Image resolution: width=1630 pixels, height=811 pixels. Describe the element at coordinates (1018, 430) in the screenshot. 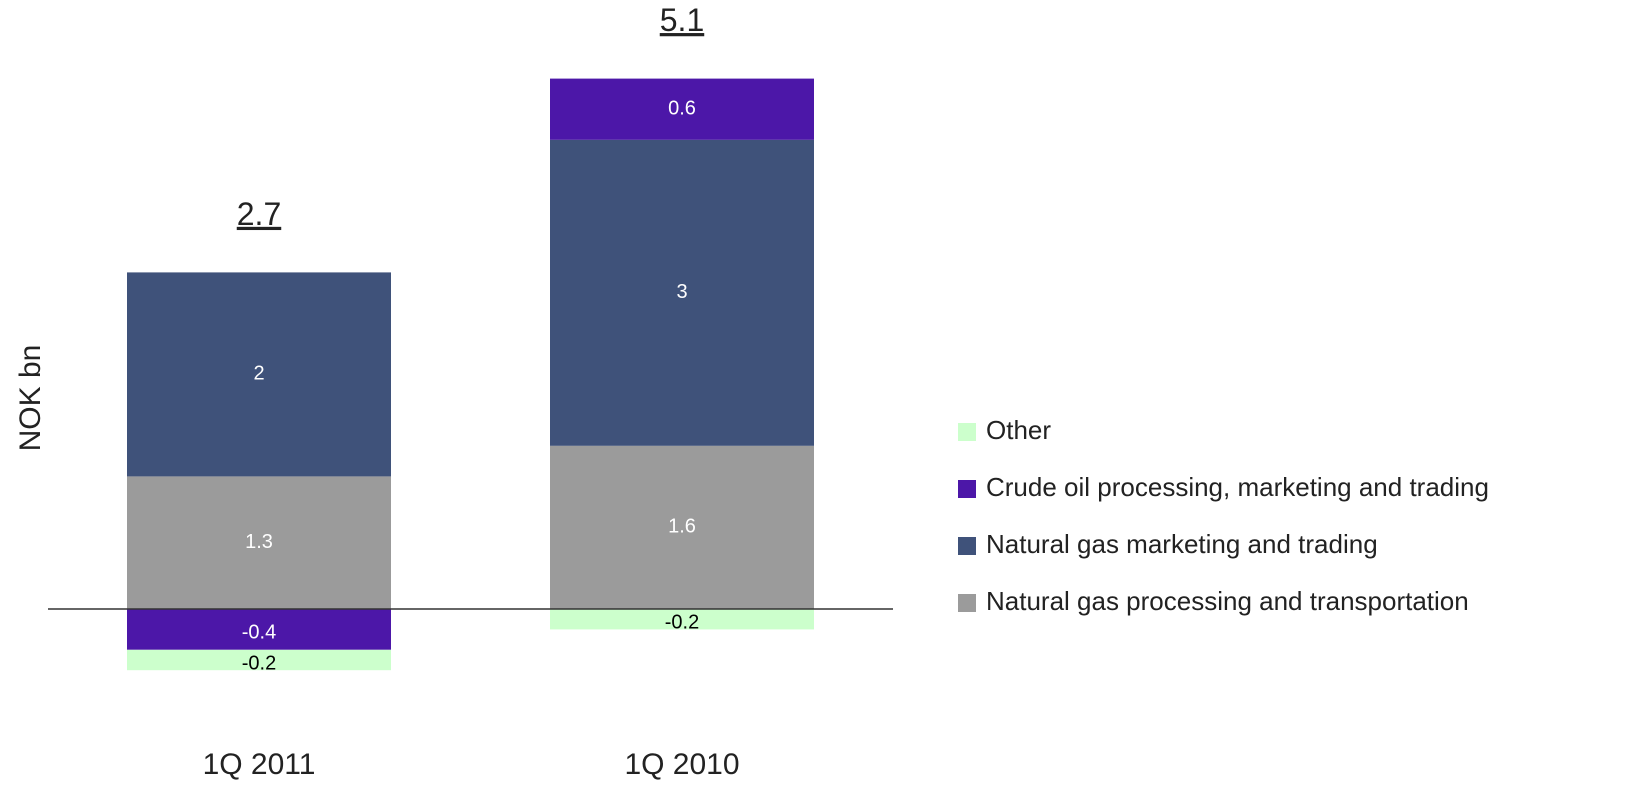

I see `legend-label: Other` at that location.